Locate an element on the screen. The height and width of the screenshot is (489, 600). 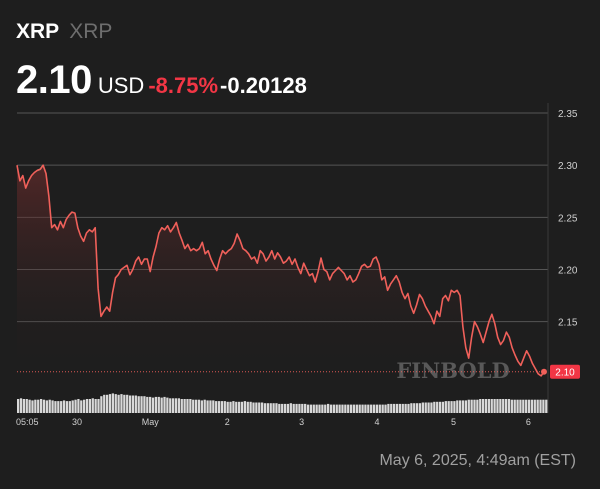
price-row: 2.10 USD -8.75% -0.20128 is located at coordinates (161, 80).